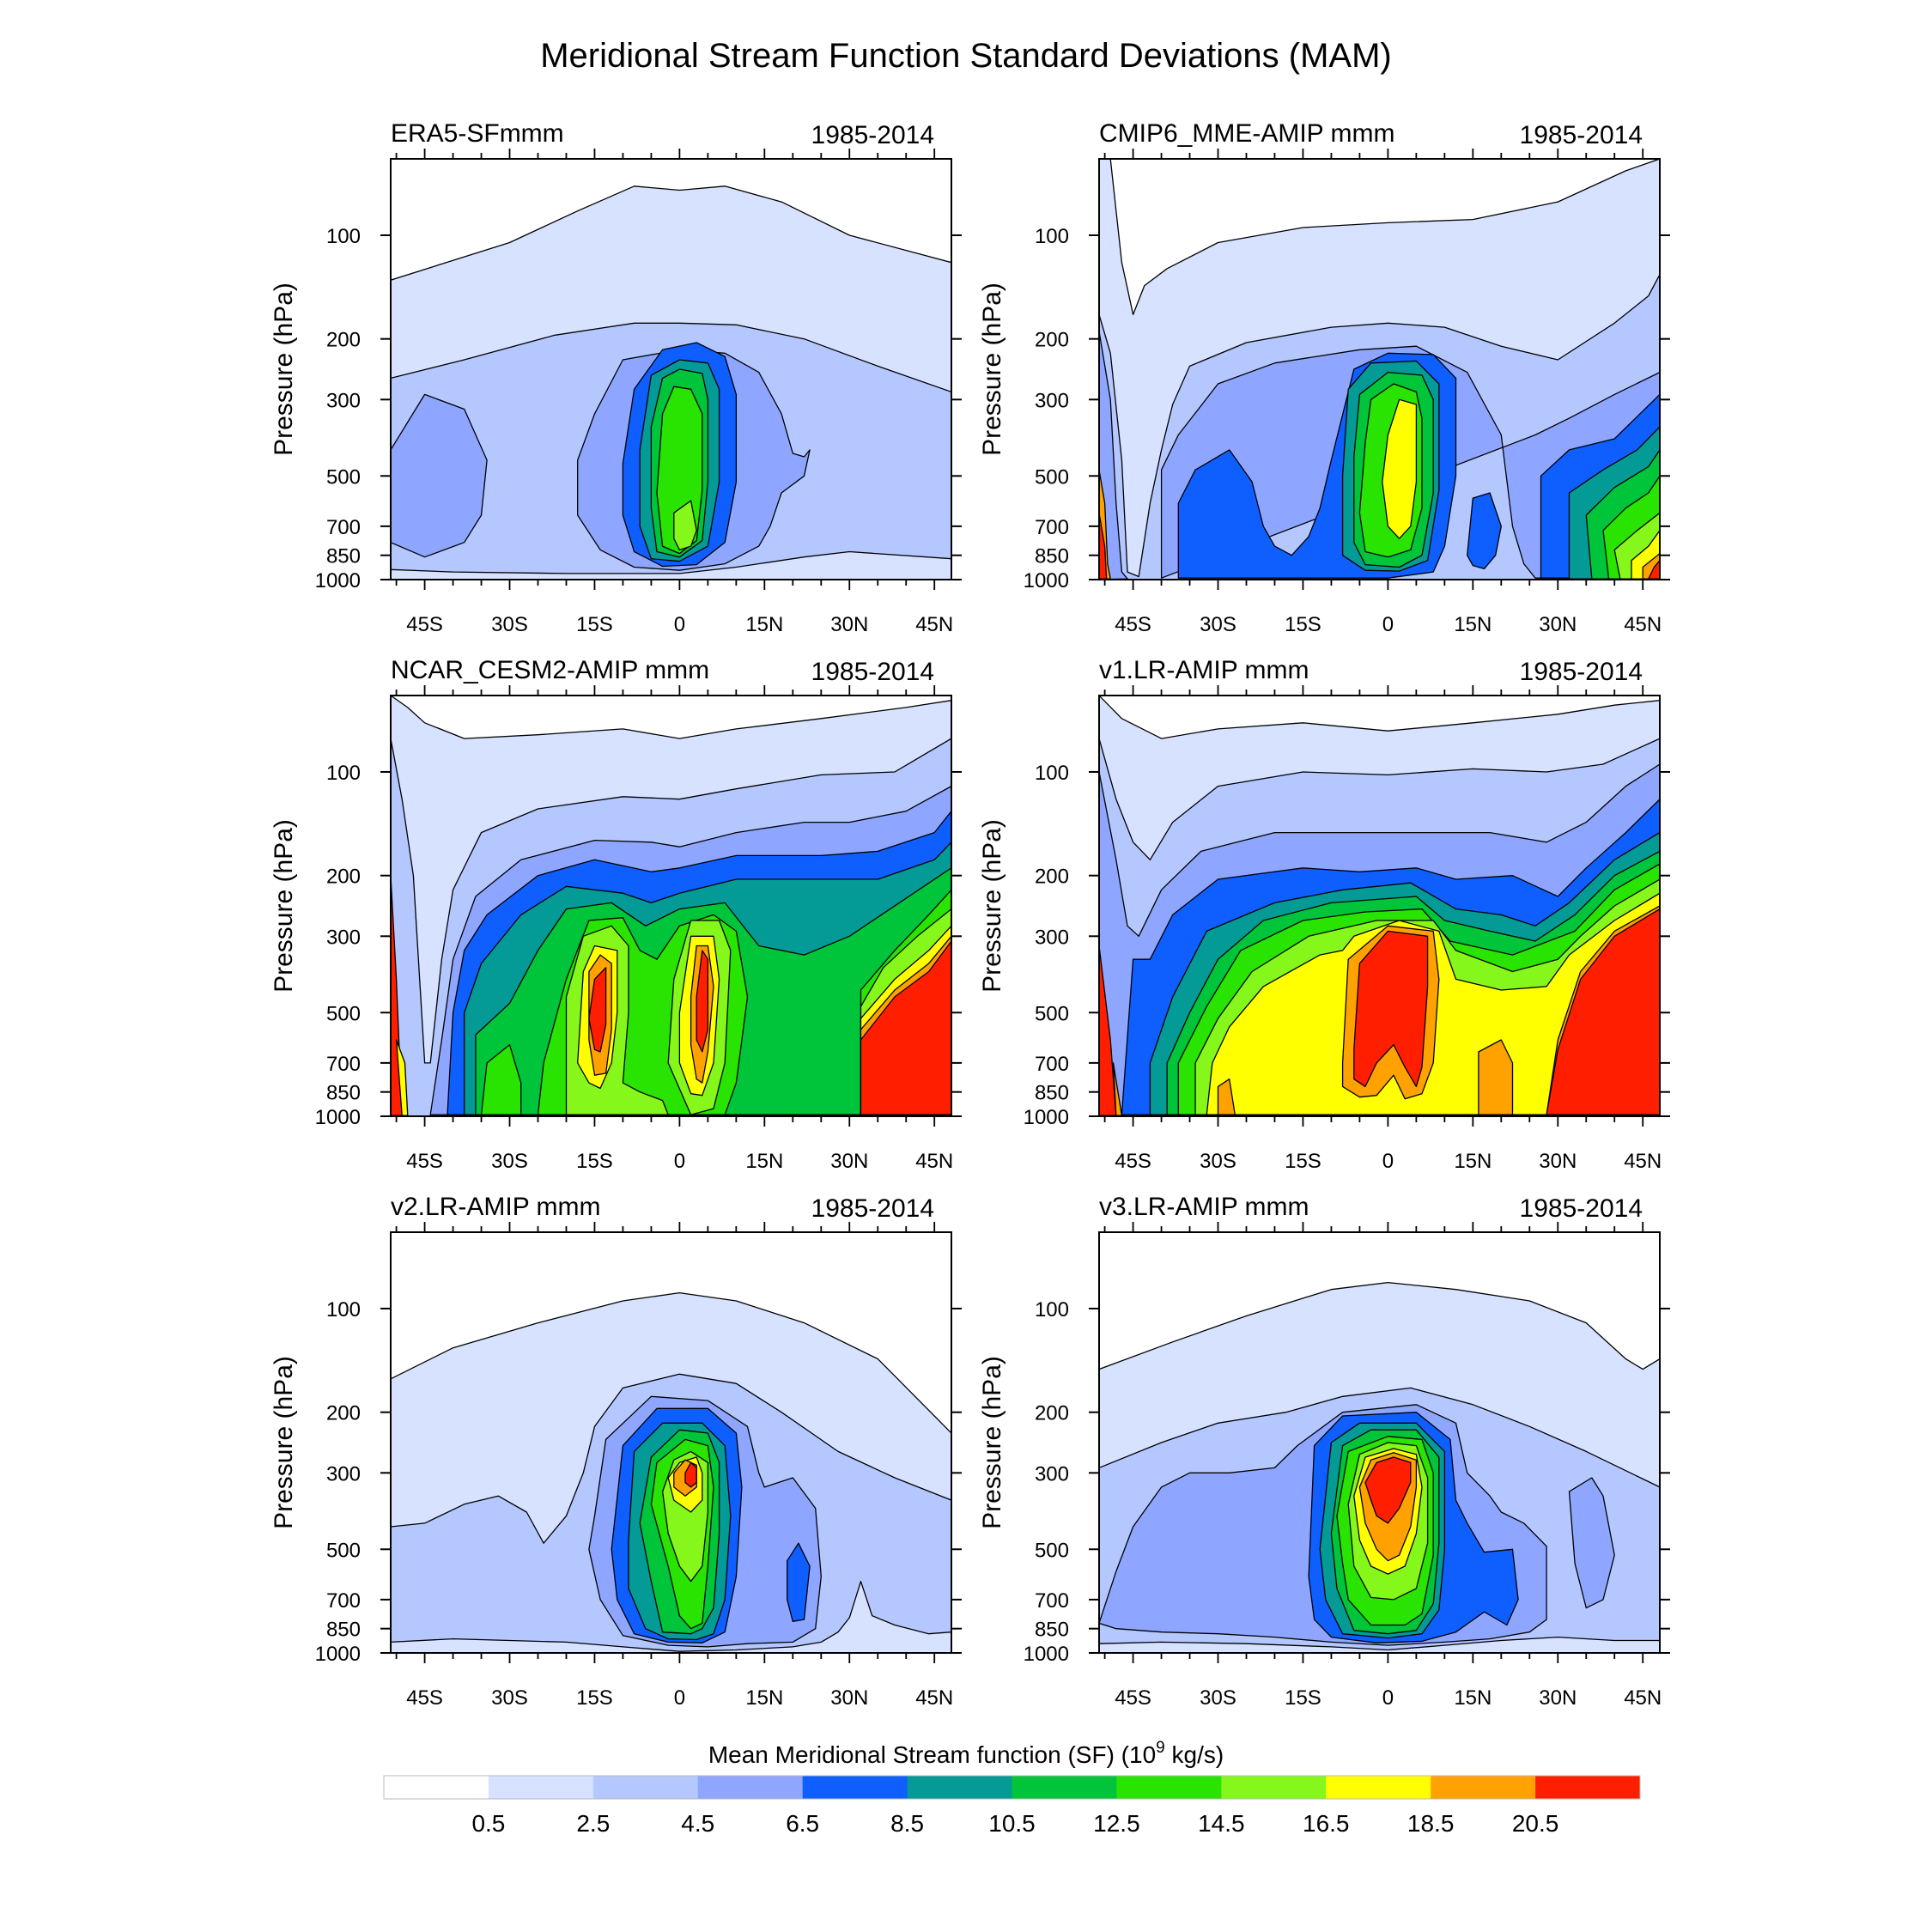 Image resolution: width=1932 pixels, height=1932 pixels. I want to click on colorbar-tick-label: 2.5, so click(593, 1823).